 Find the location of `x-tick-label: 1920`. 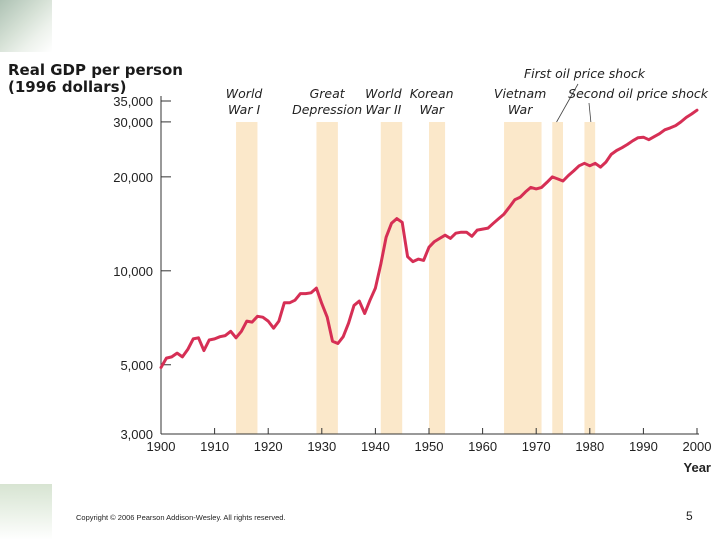

x-tick-label: 1920 is located at coordinates (268, 446).